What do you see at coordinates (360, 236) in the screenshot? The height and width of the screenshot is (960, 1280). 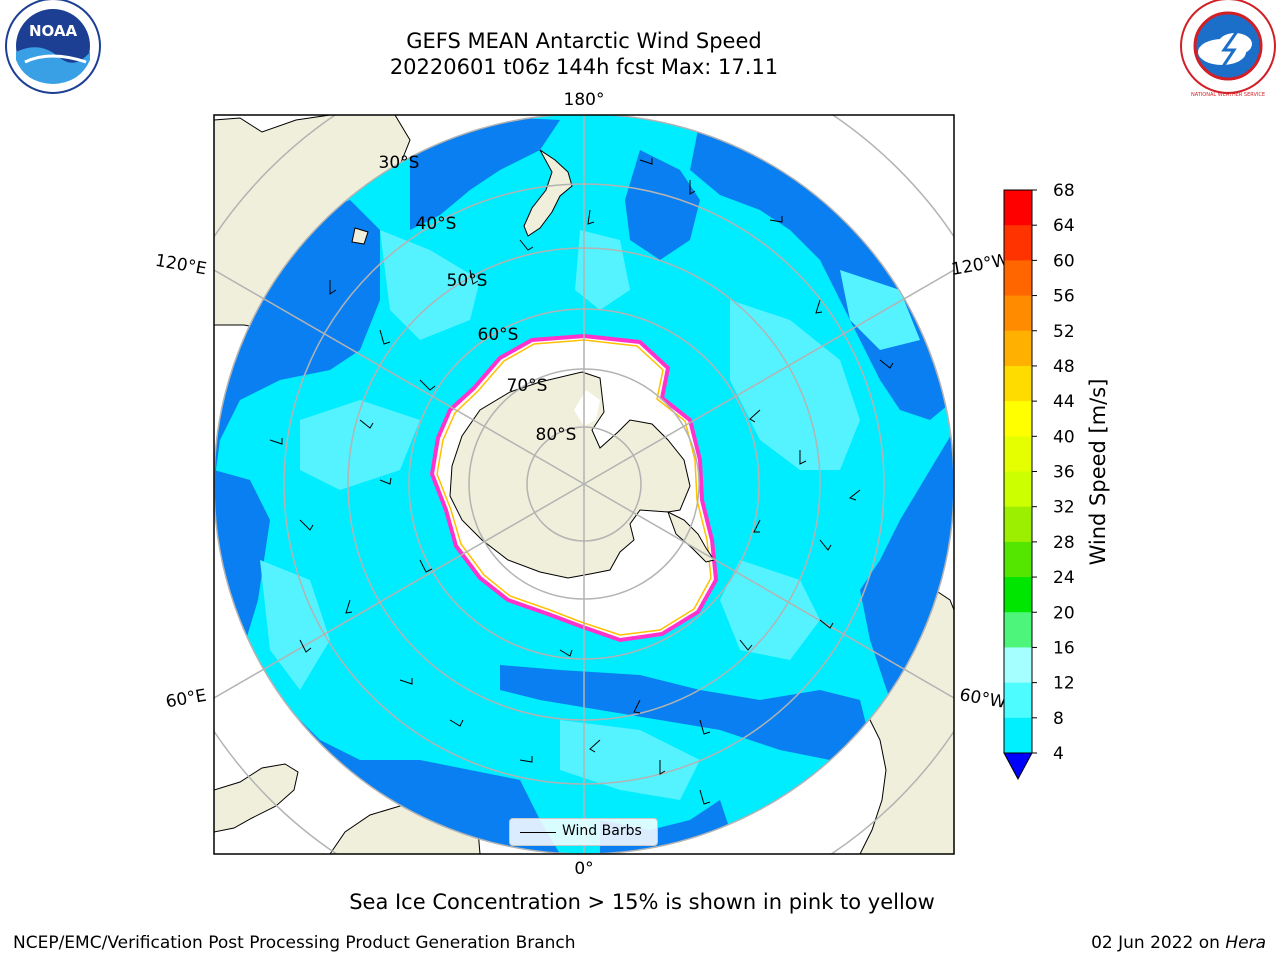 I see `tasmania-land` at bounding box center [360, 236].